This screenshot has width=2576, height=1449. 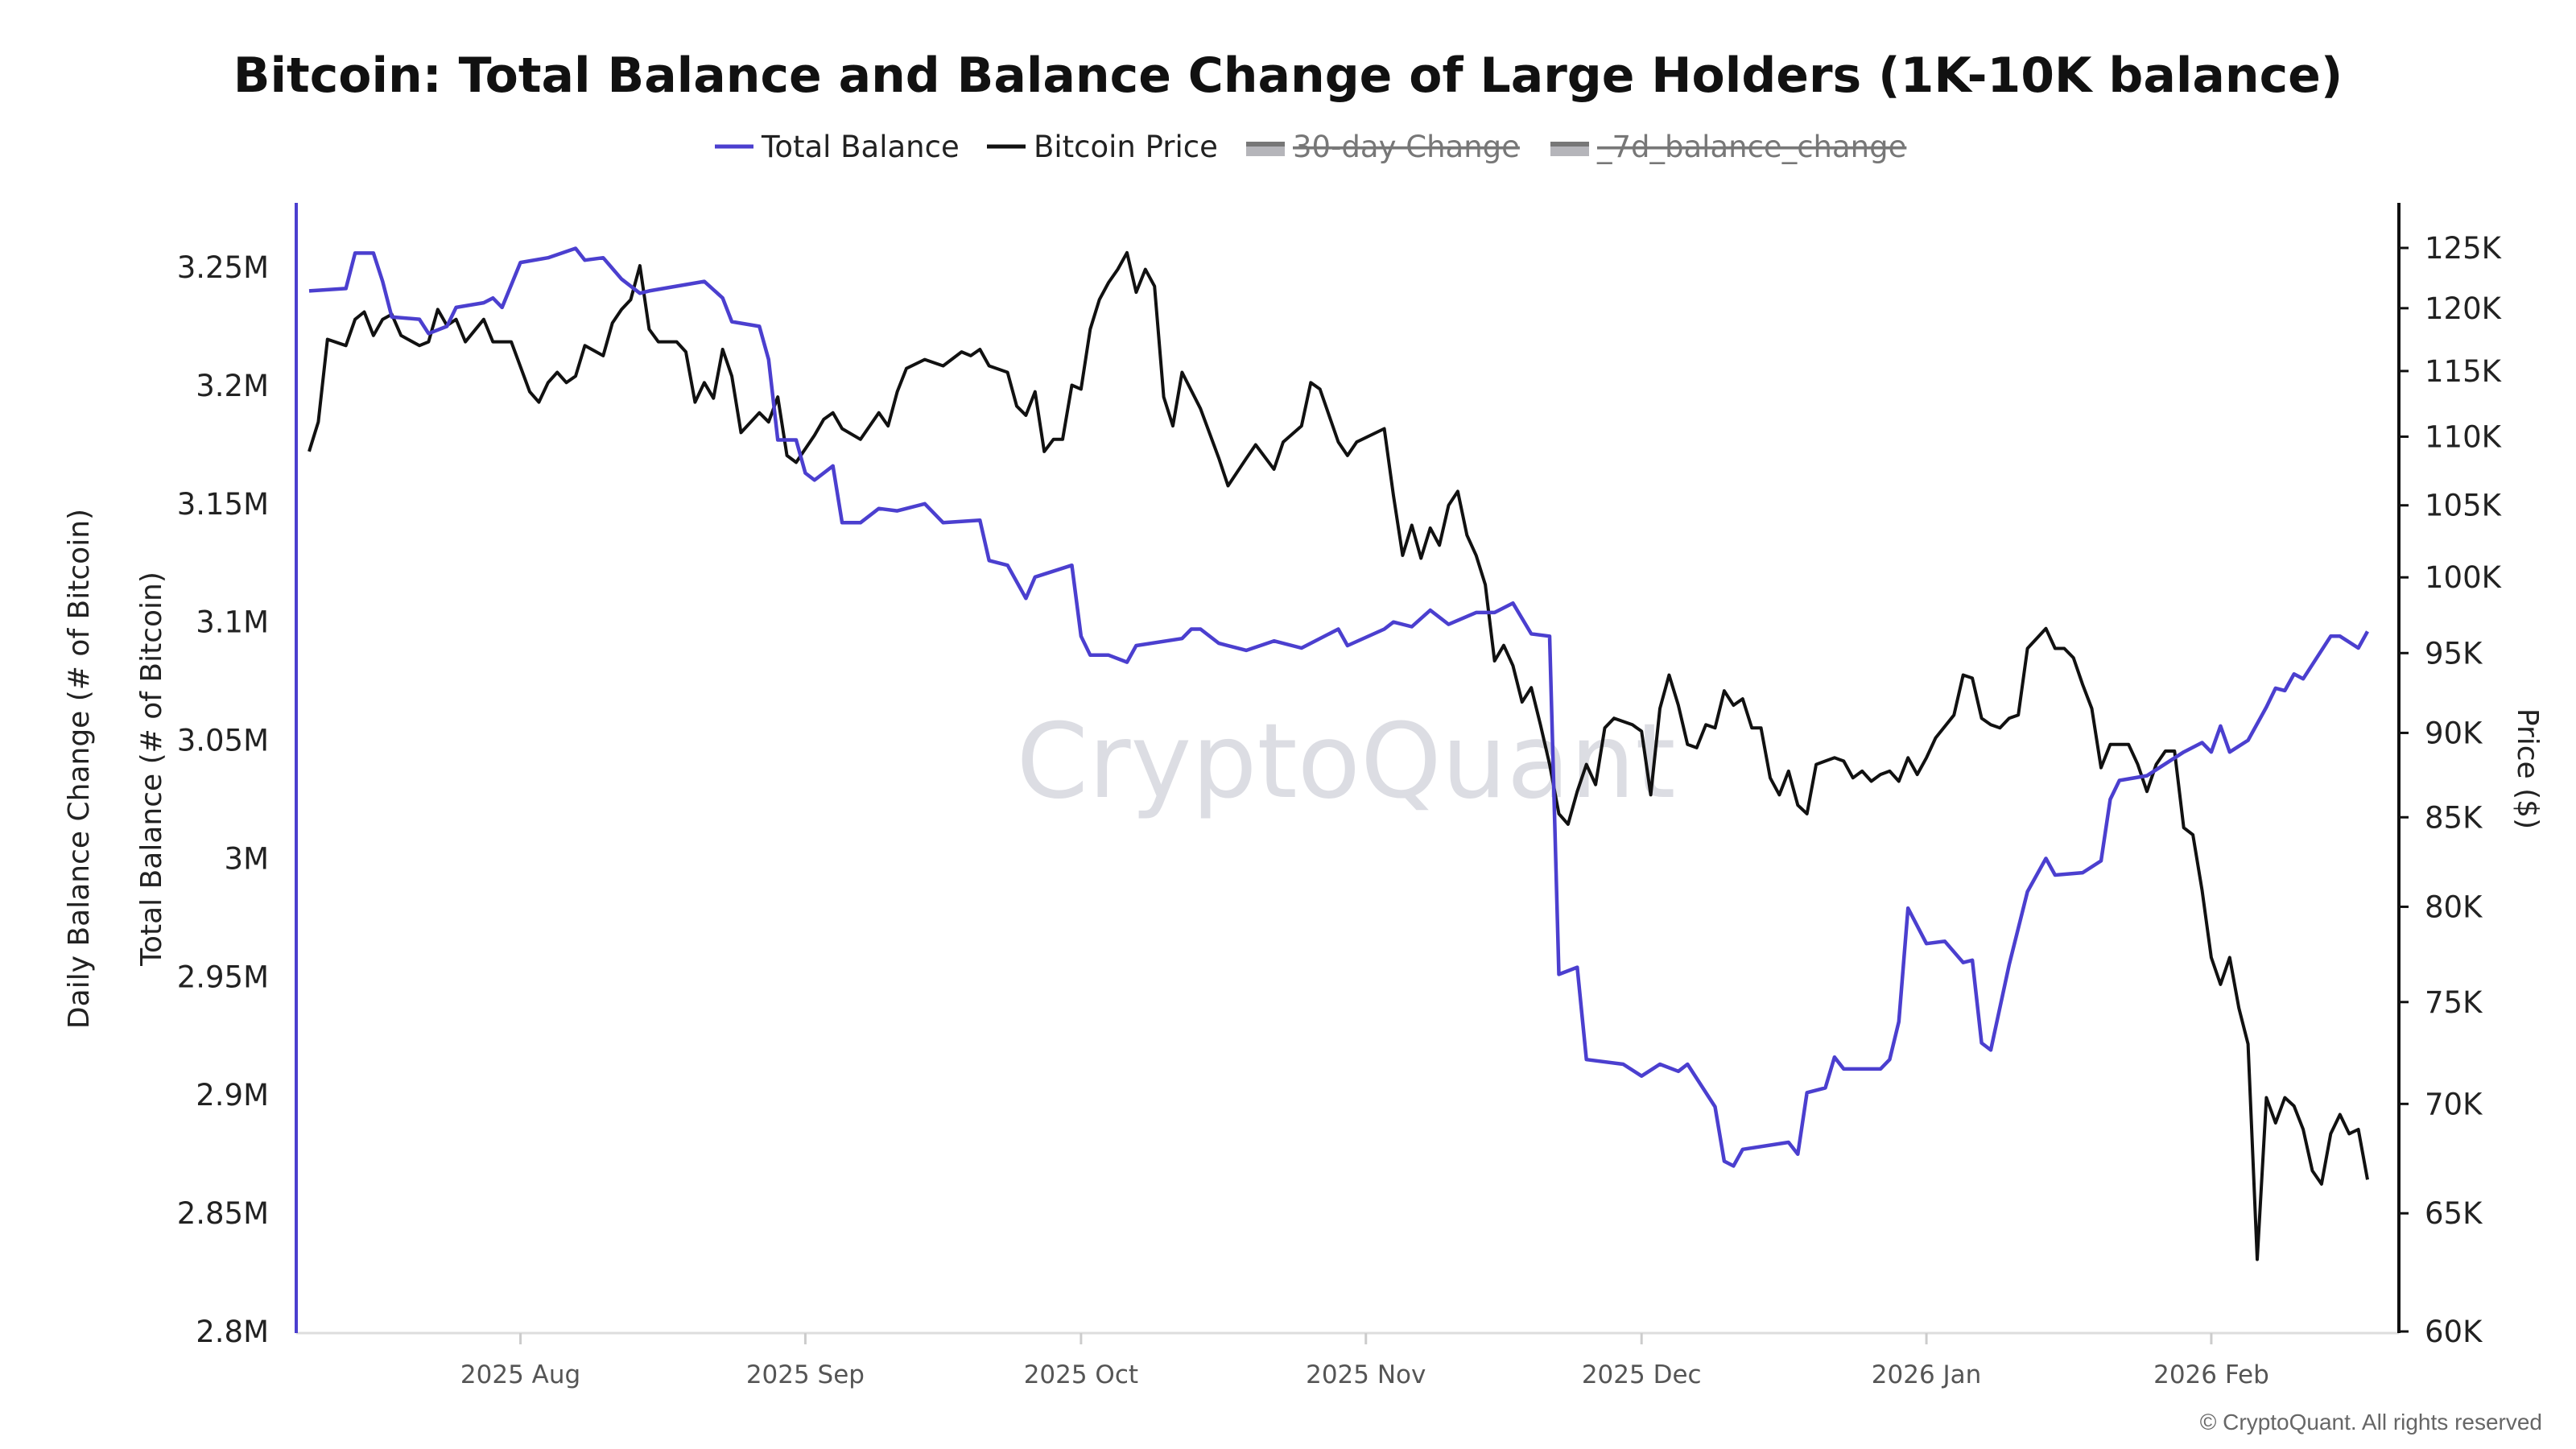 I want to click on copyright: © CryptoQuant. All rights reserved, so click(x=2371, y=1422).